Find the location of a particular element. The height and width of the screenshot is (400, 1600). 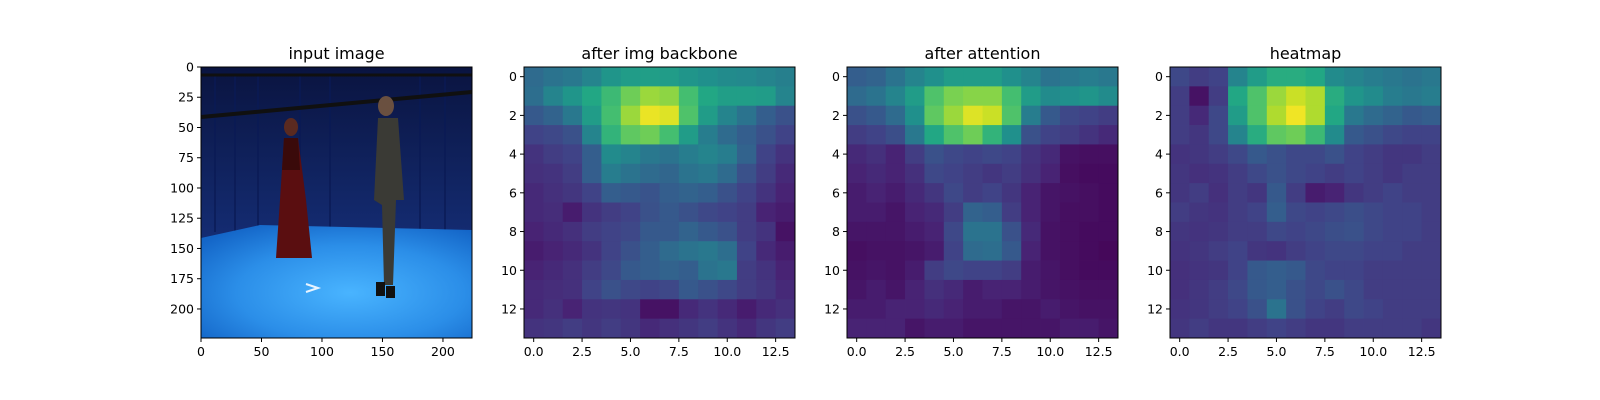

y-tick-label: 2 is located at coordinates (513, 115).